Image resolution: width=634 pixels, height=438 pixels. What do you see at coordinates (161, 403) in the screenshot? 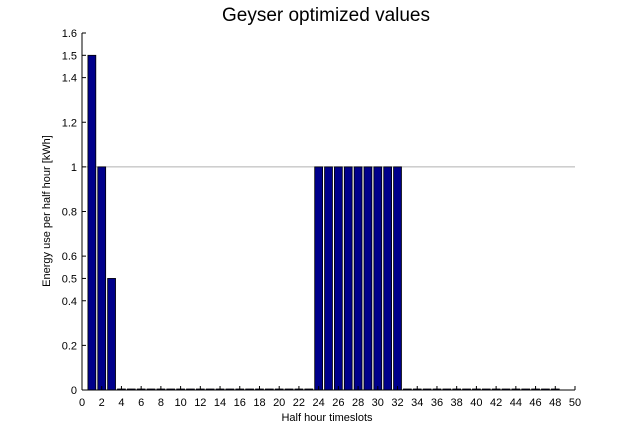
I see `x-tick-label: 8` at bounding box center [161, 403].